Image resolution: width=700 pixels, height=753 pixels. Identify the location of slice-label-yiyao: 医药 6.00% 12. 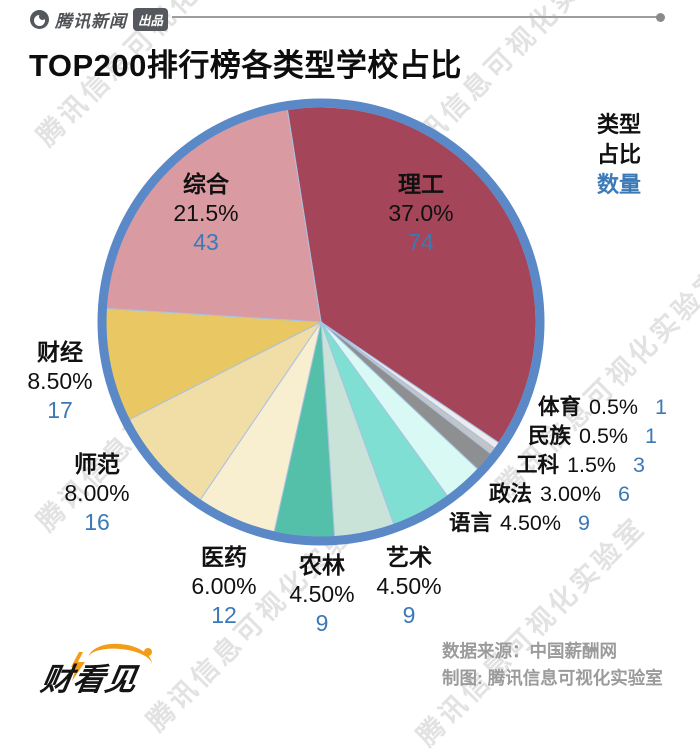
(223, 586).